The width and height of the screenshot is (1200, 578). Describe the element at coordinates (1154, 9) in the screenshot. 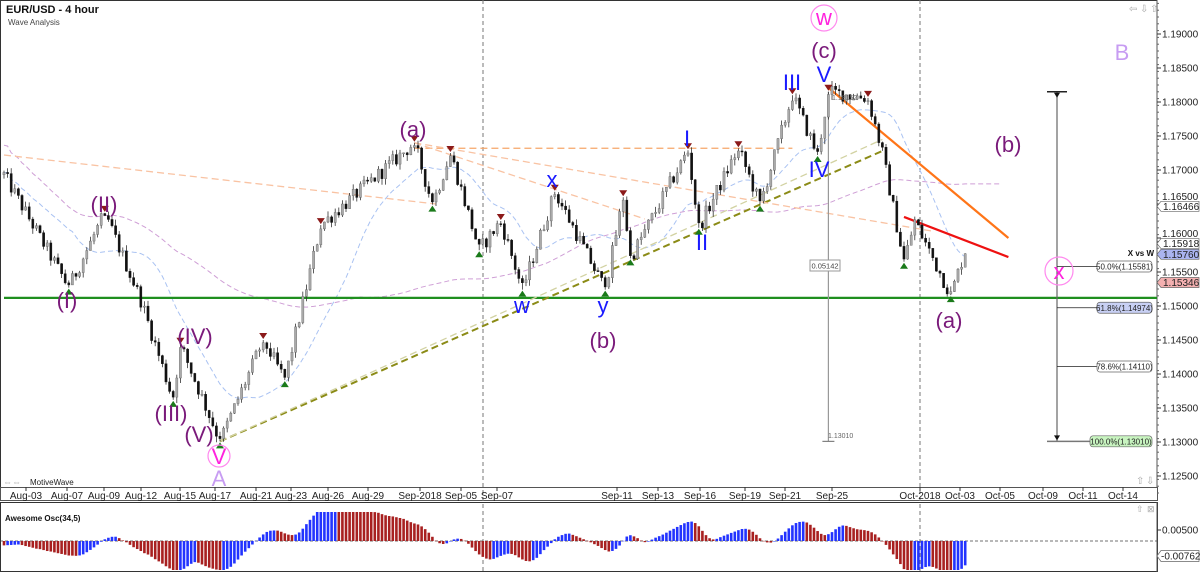

I see `arrow-up-icon: ⇧` at that location.